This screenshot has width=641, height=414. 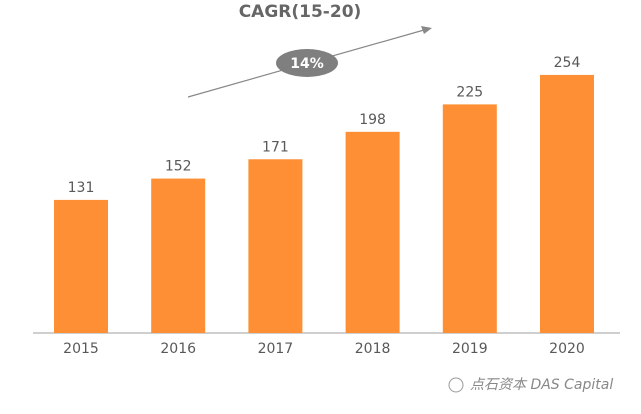 What do you see at coordinates (373, 349) in the screenshot?
I see `x-tick-label: 2018` at bounding box center [373, 349].